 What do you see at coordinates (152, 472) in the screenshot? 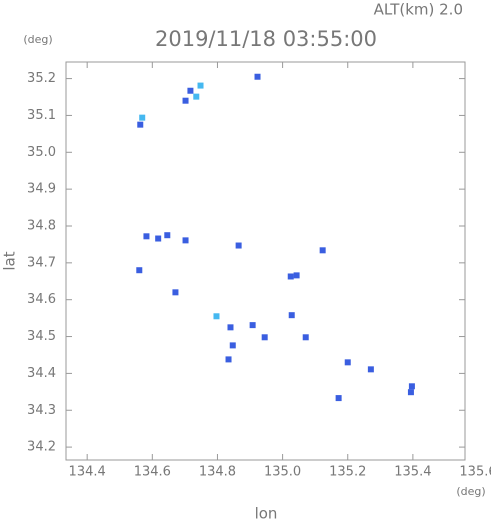
I see `x-tick-label: 134.6` at bounding box center [152, 472].